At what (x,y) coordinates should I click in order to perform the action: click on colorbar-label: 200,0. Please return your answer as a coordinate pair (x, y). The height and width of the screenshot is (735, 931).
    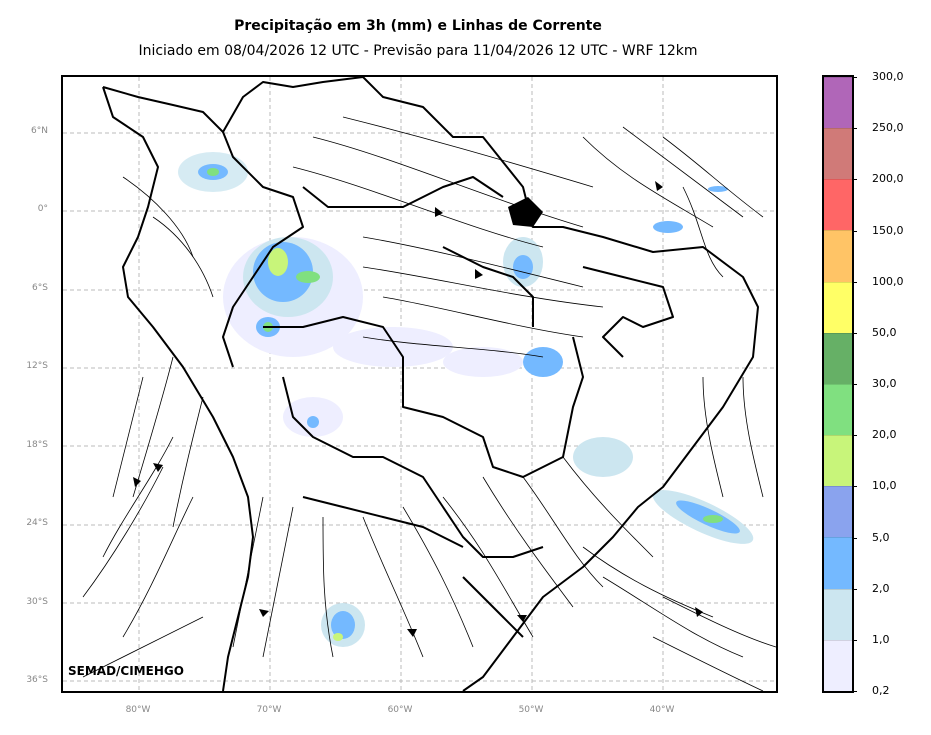
    Looking at the image, I should click on (888, 179).